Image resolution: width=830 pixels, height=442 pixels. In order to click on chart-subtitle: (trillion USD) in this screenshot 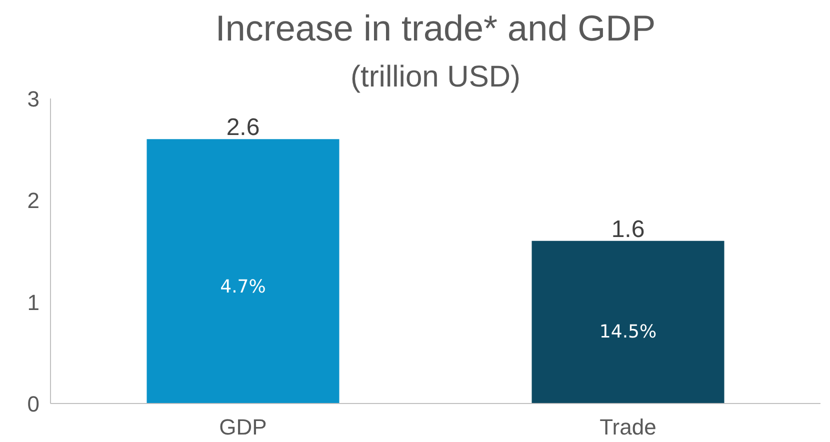, I will do `click(435, 77)`.